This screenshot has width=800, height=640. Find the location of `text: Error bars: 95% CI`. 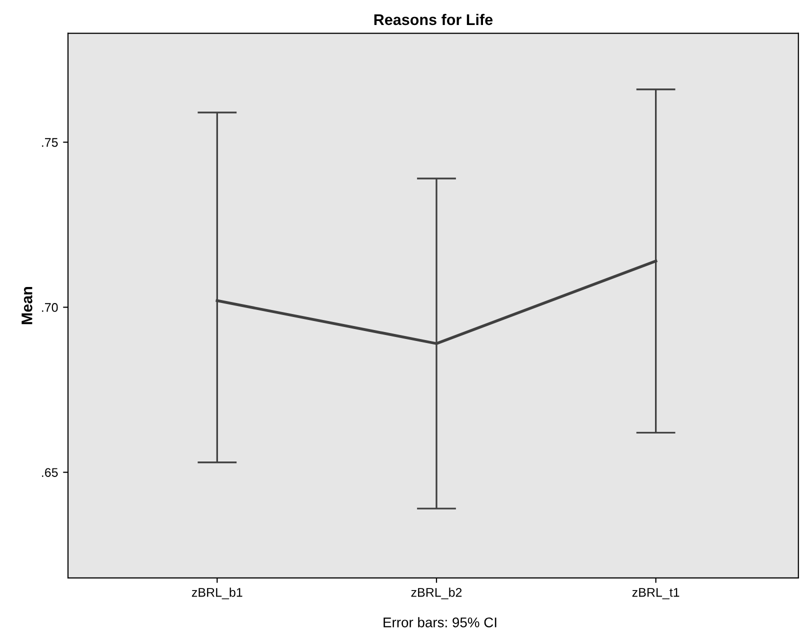

text: Error bars: 95% CI is located at coordinates (440, 622).